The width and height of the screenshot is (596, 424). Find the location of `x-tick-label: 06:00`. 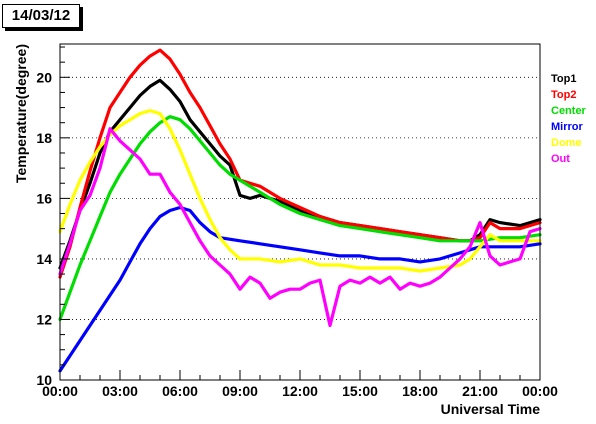

x-tick-label: 06:00 is located at coordinates (180, 391).